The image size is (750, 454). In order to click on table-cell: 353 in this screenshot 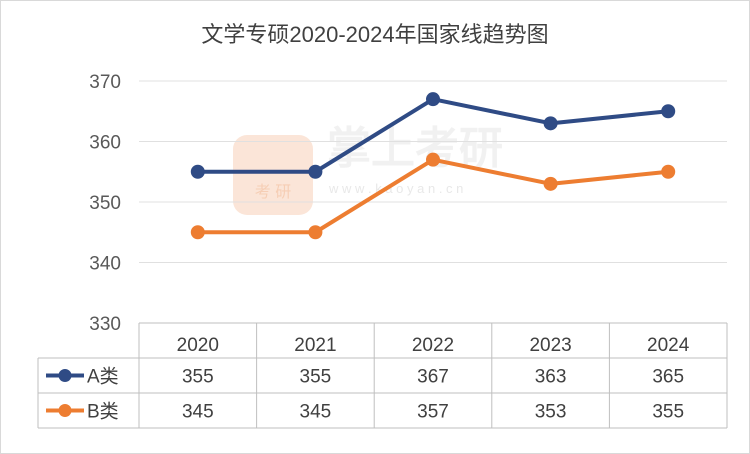, I will do `click(551, 412)`.